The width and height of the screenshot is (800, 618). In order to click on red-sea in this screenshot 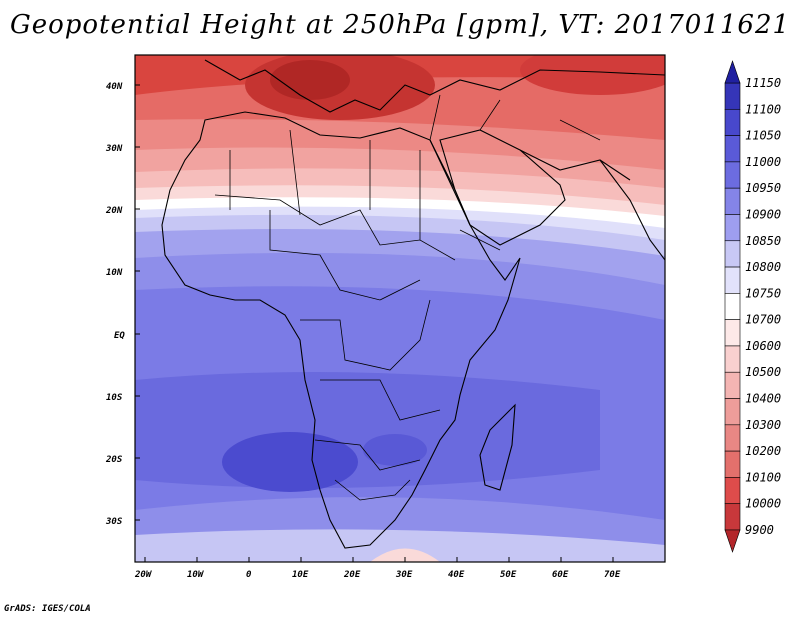, I will do `click(450, 182)`.